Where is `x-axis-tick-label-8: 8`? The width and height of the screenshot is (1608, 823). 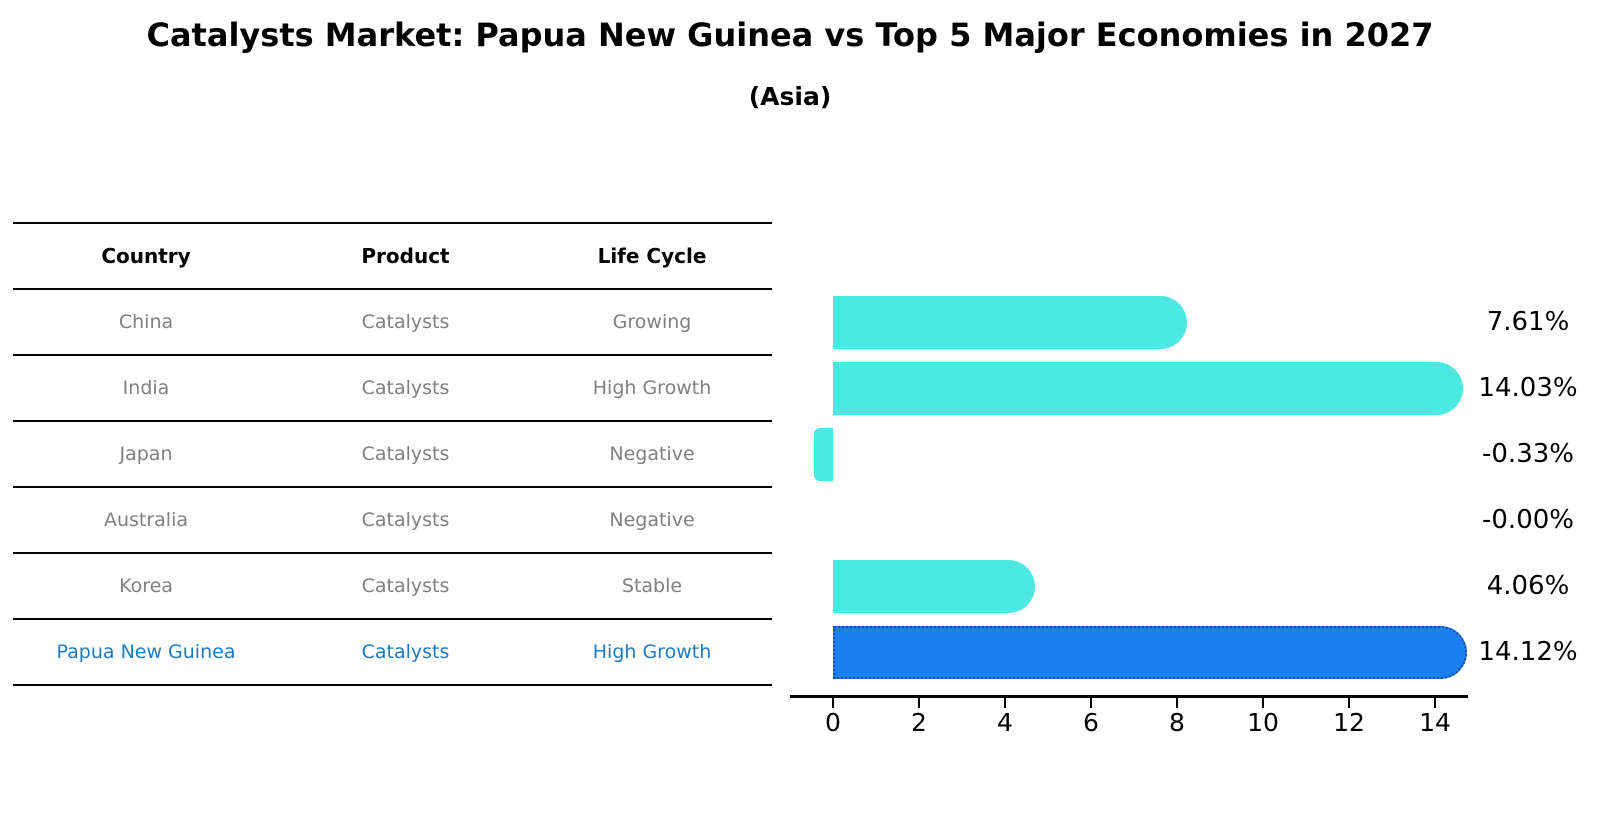
x-axis-tick-label-8: 8 is located at coordinates (1177, 722).